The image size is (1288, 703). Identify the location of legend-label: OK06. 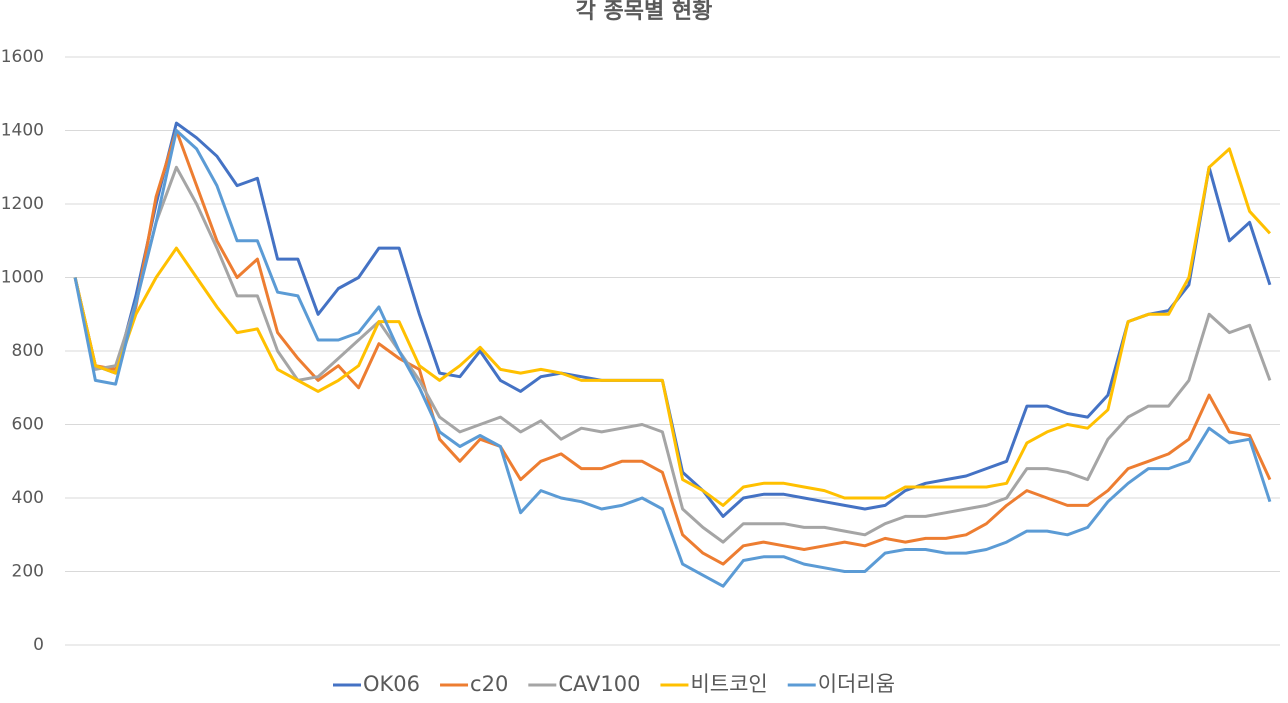
(391, 684).